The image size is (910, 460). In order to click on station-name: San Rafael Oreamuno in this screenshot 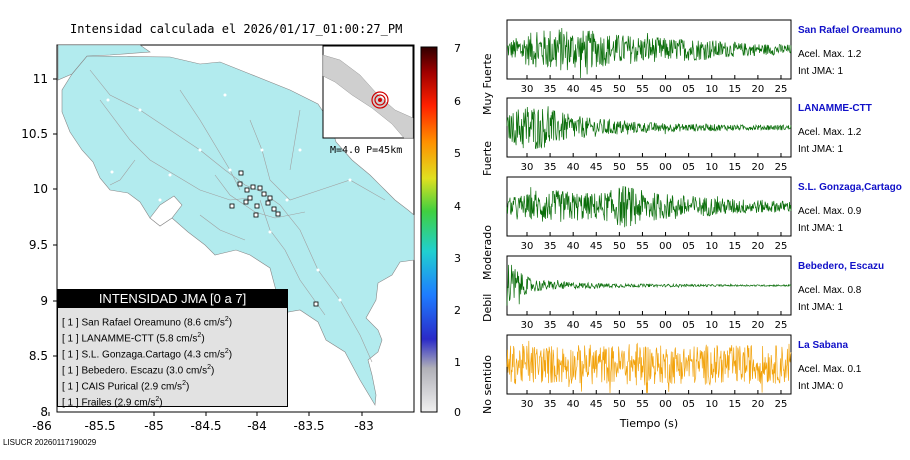, I will do `click(850, 30)`.